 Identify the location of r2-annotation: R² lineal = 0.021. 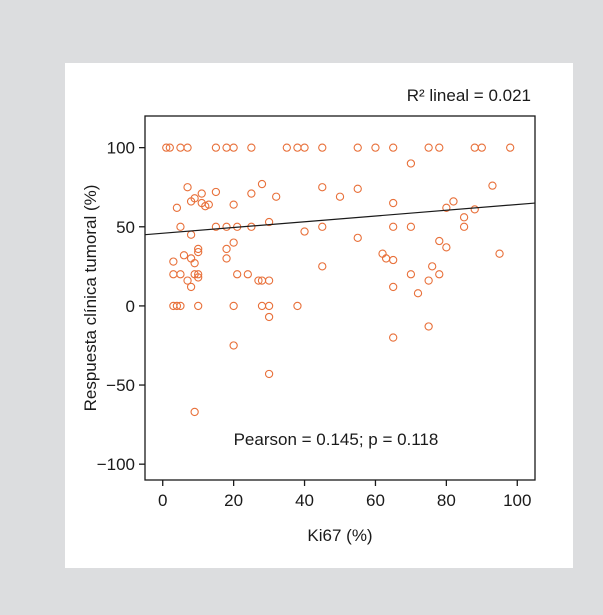
(469, 95).